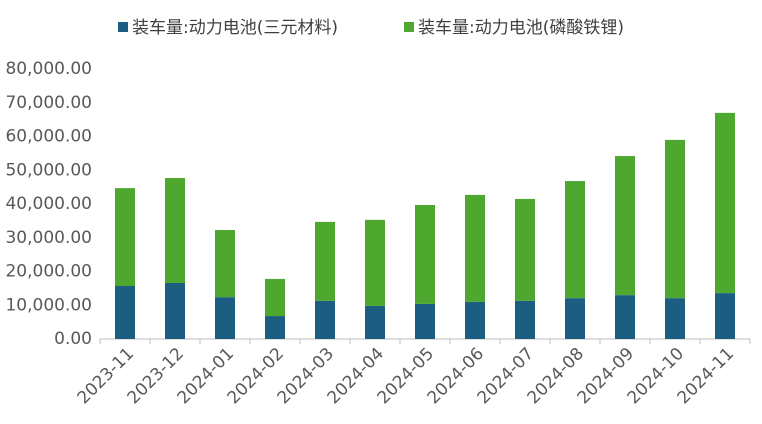 The image size is (762, 424). What do you see at coordinates (73, 339) in the screenshot?
I see `y-tick-label: 0.00` at bounding box center [73, 339].